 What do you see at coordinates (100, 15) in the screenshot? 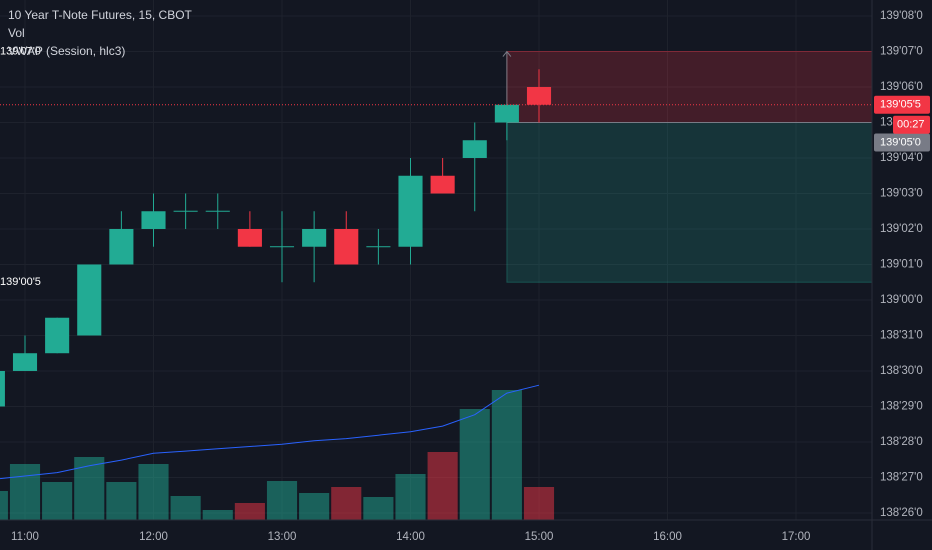
I see `symbol-title: 10 Year T-Note Futures, 15, CBOT` at bounding box center [100, 15].